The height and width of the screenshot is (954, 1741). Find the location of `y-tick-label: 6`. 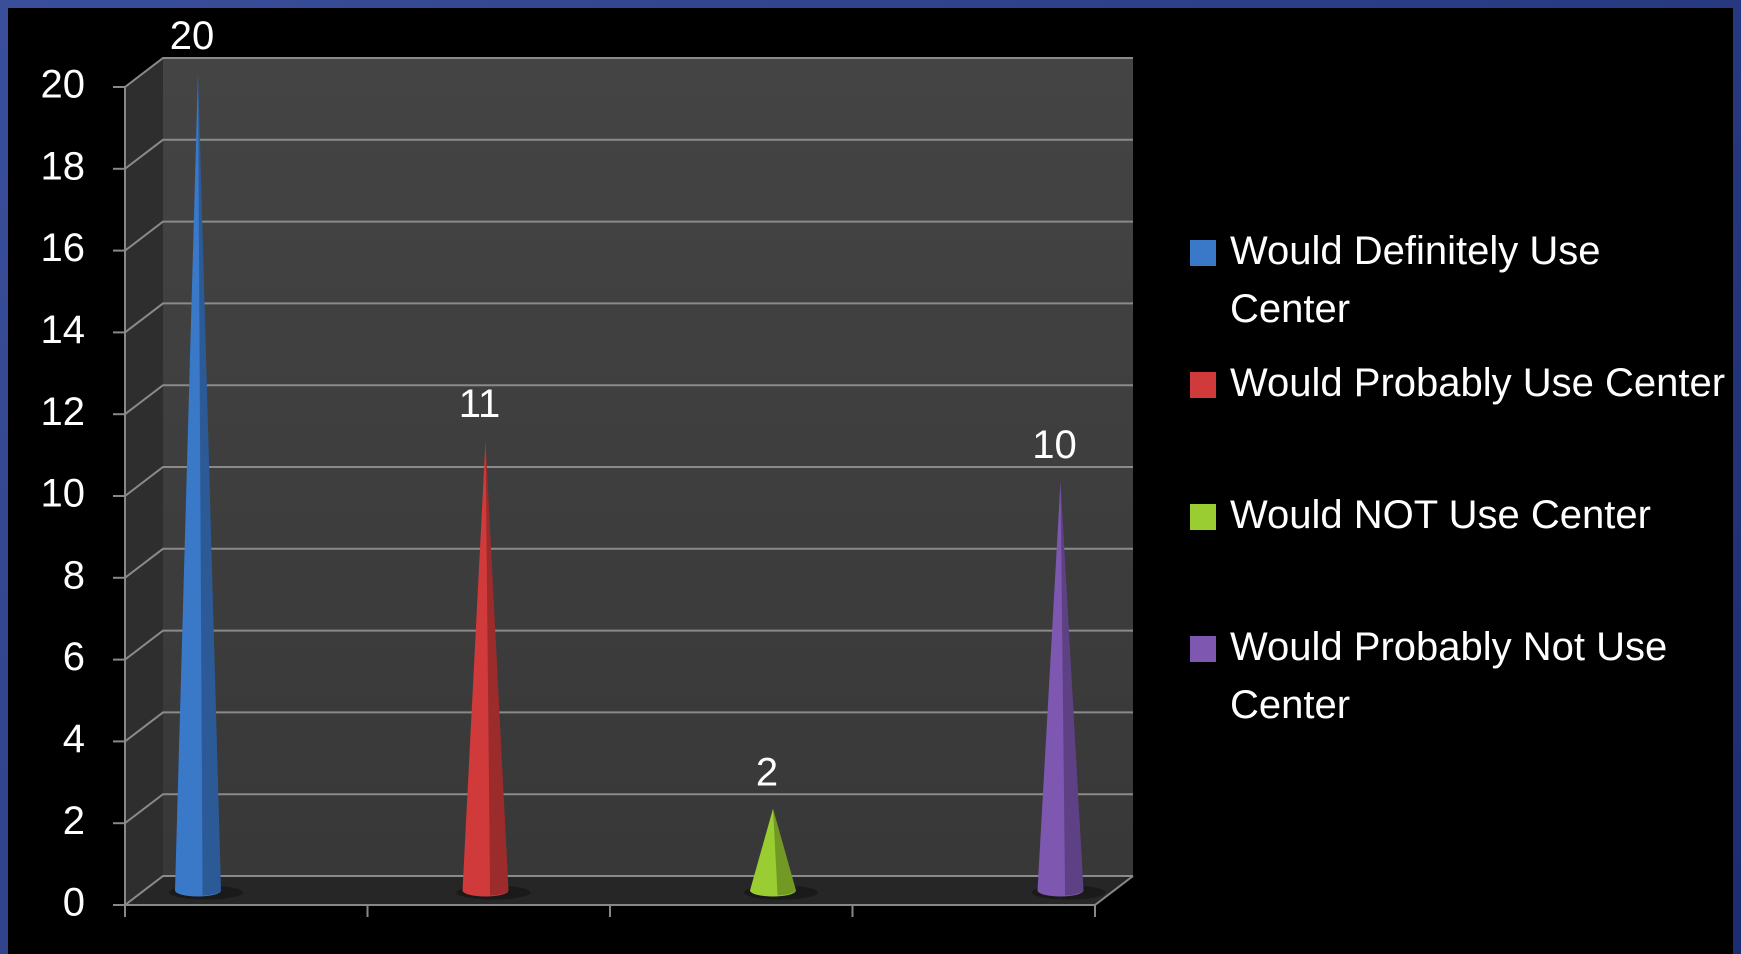

y-tick-label: 6 is located at coordinates (74, 657).